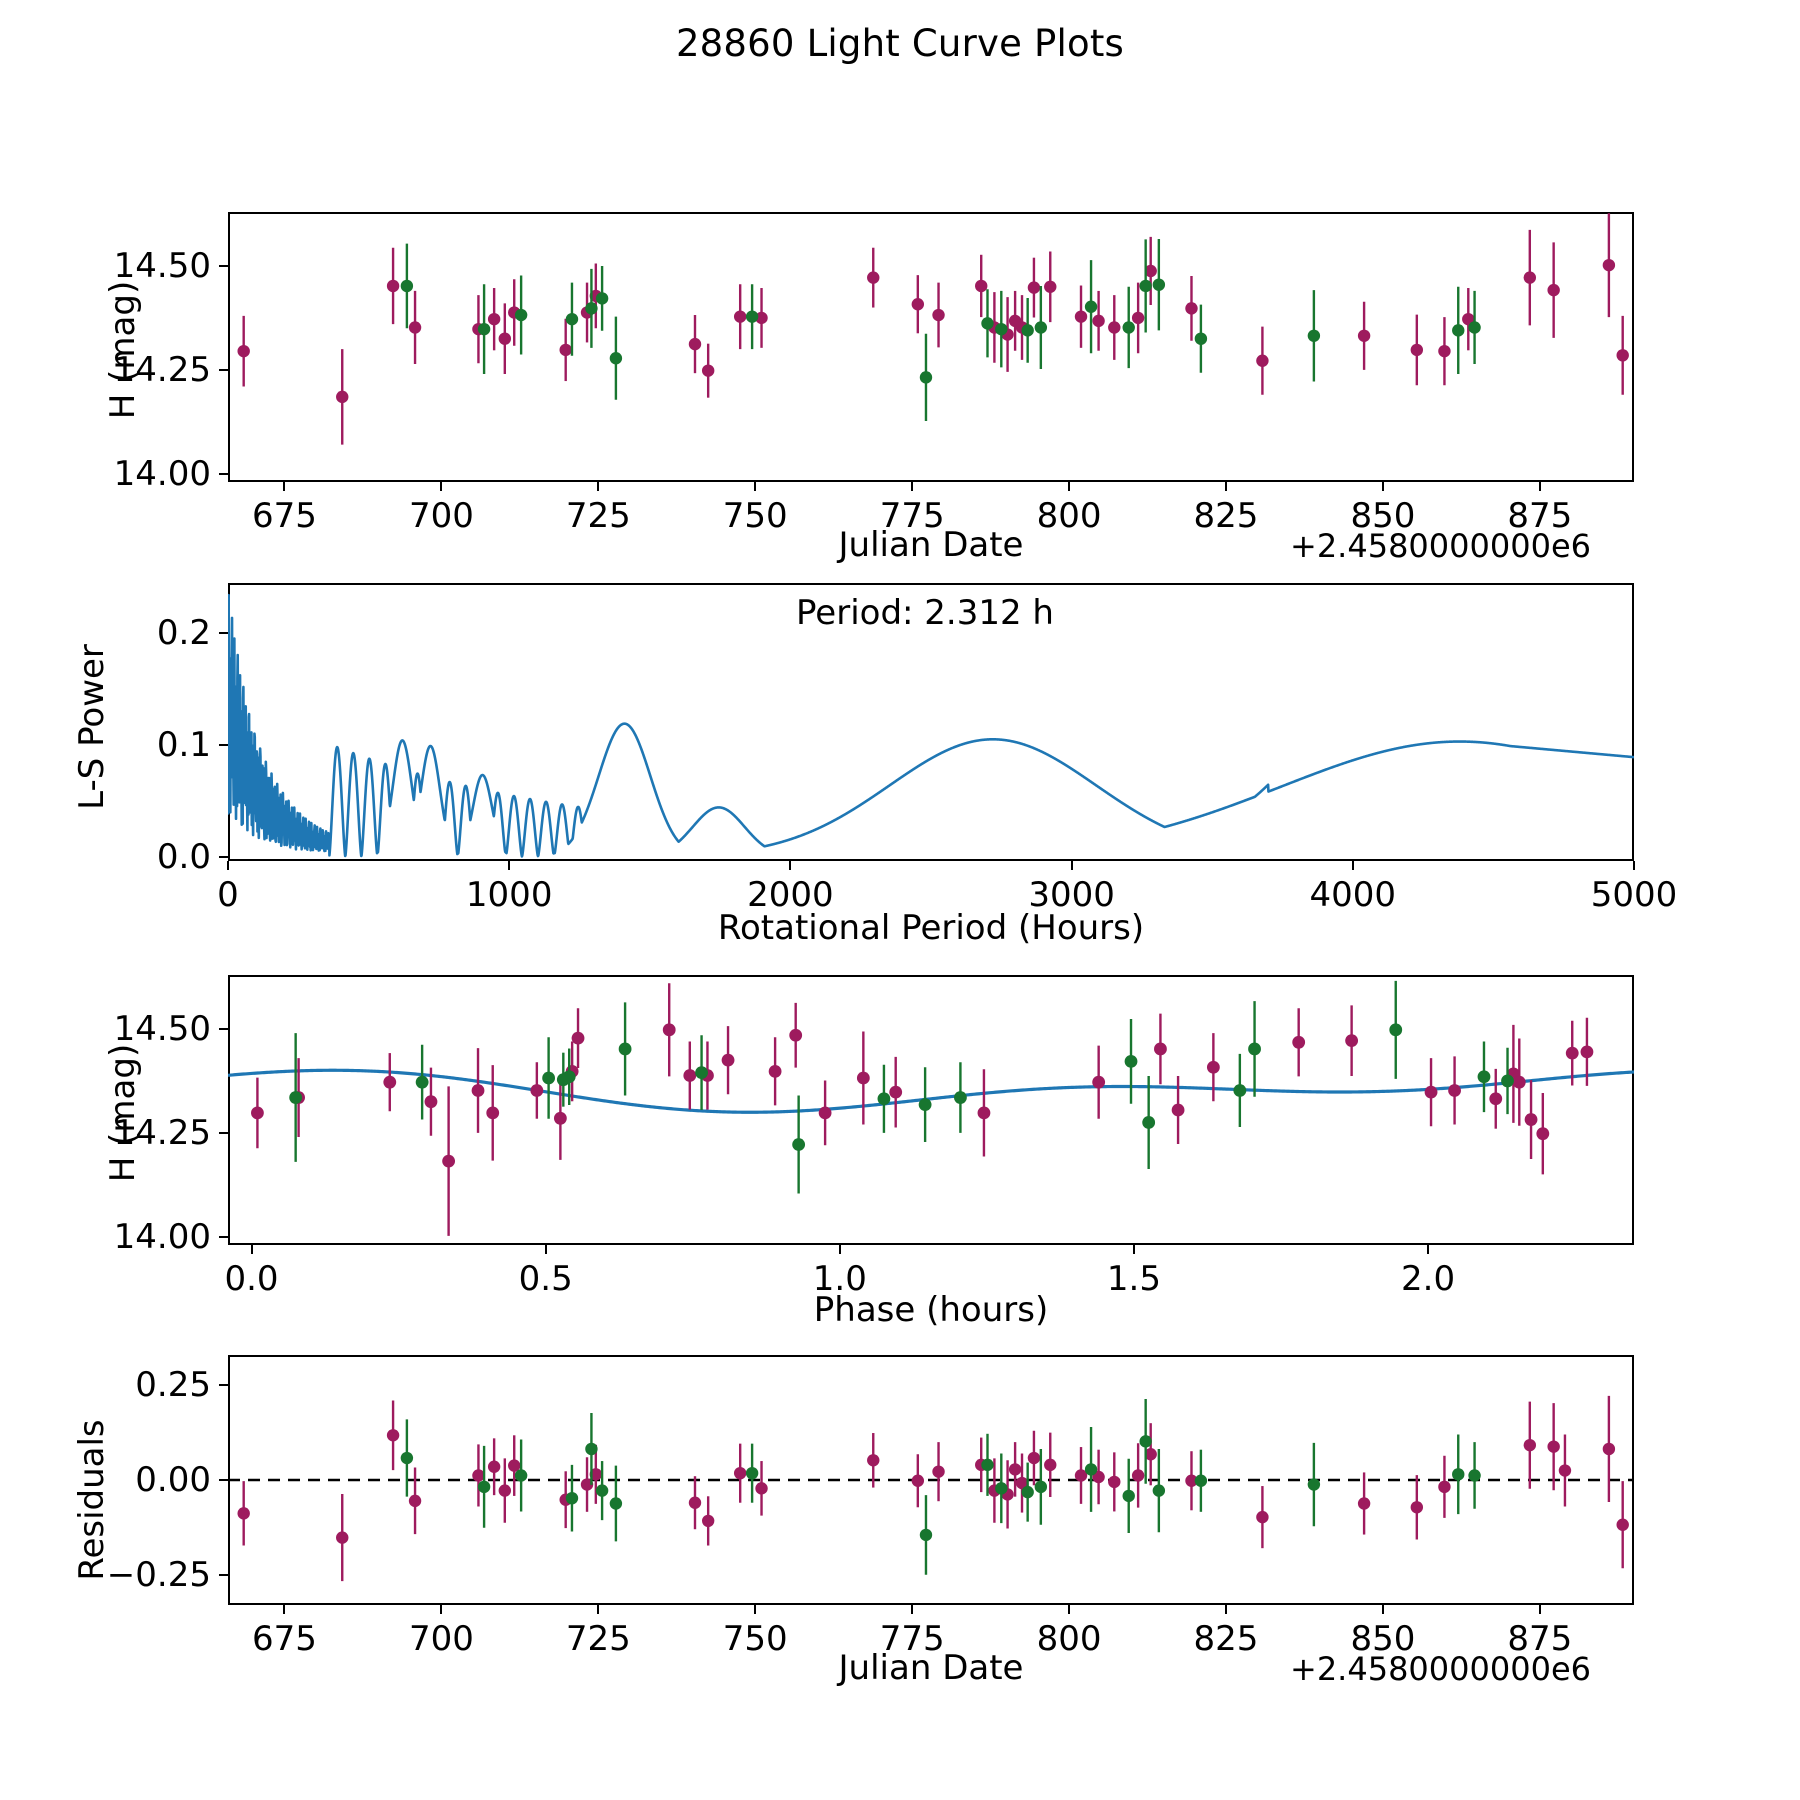  What do you see at coordinates (1440, 546) in the screenshot?
I see `axis-offset-light-curve: +2.4580000000e6` at bounding box center [1440, 546].